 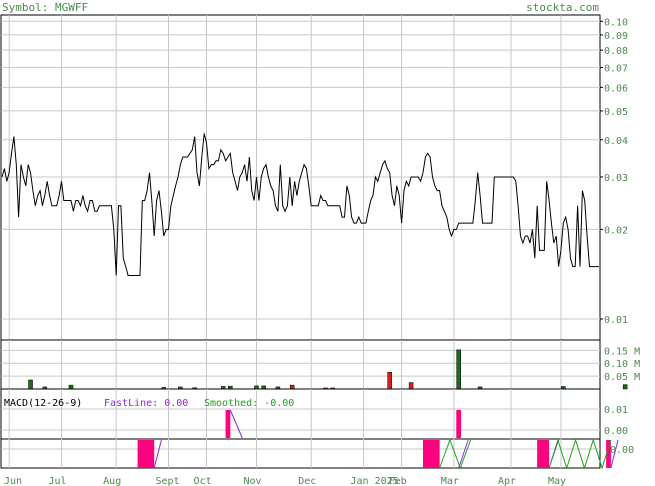 I want to click on symbol-label: Symbol: MGWFF, so click(x=45, y=7).